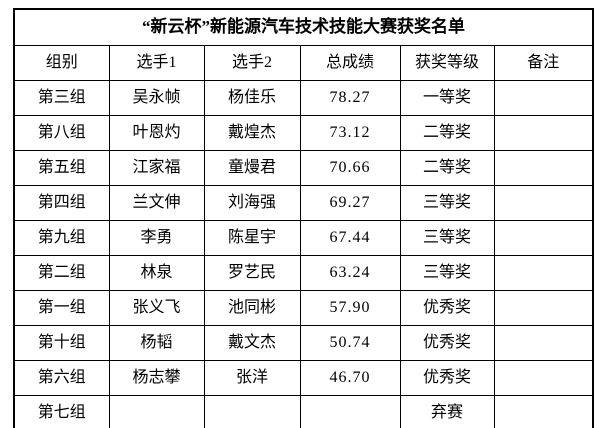 The image size is (600, 428). What do you see at coordinates (156, 203) in the screenshot?
I see `player1-cell: 兰文伸` at bounding box center [156, 203].